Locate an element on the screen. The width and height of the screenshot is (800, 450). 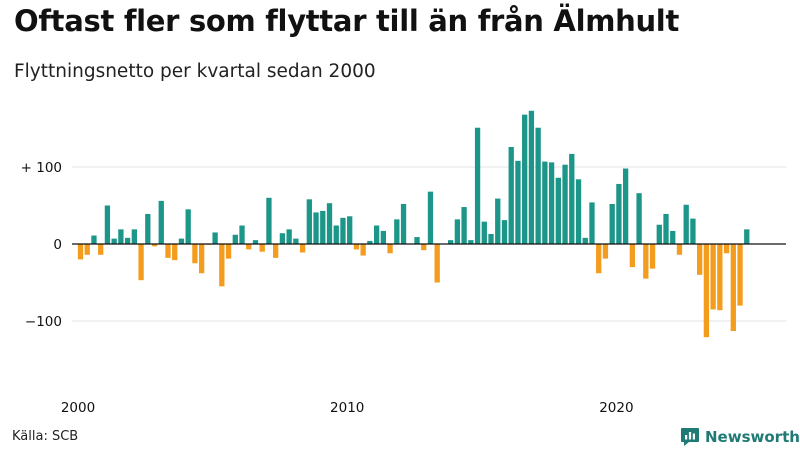
source-note: Källa: SCB is located at coordinates (45, 436).